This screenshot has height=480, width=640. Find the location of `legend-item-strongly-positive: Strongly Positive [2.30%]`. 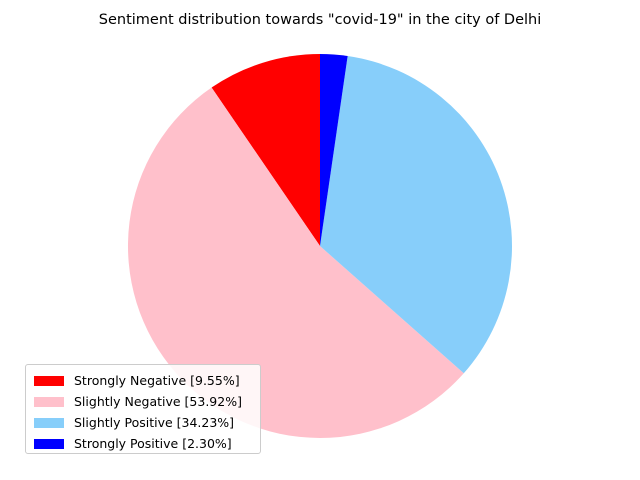

legend-item-strongly-positive: Strongly Positive [2.30%] is located at coordinates (143, 443).